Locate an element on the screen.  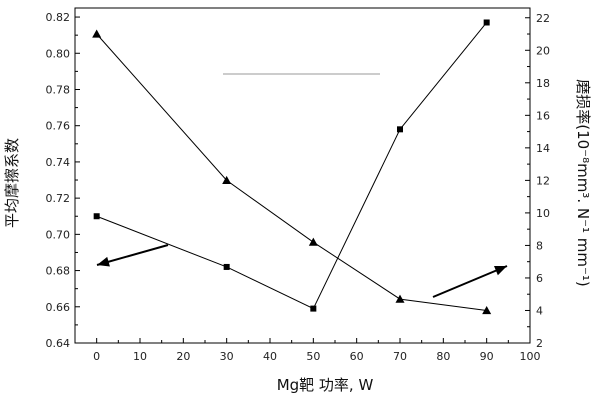
y-left-tick-label: 0.80 is located at coordinates (58, 53).